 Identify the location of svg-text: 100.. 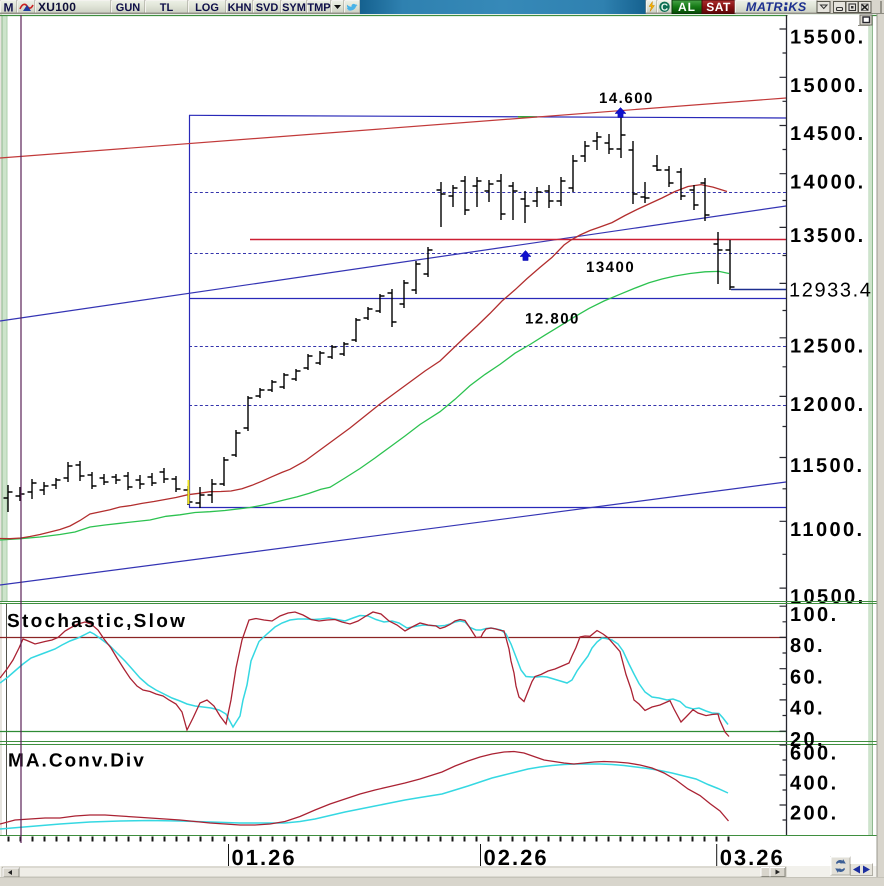
(814, 615).